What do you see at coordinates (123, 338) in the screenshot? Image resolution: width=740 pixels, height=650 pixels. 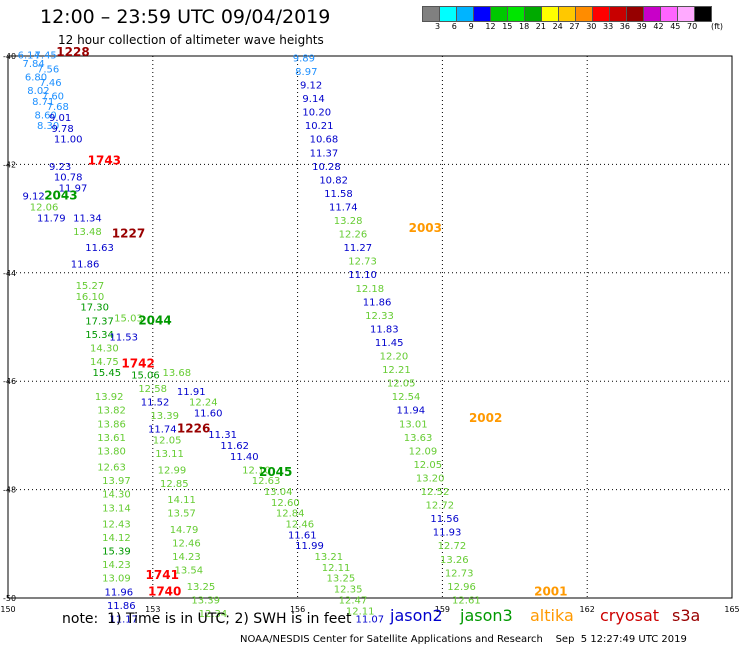 I see `wave-height-value: 11.53` at bounding box center [123, 338].